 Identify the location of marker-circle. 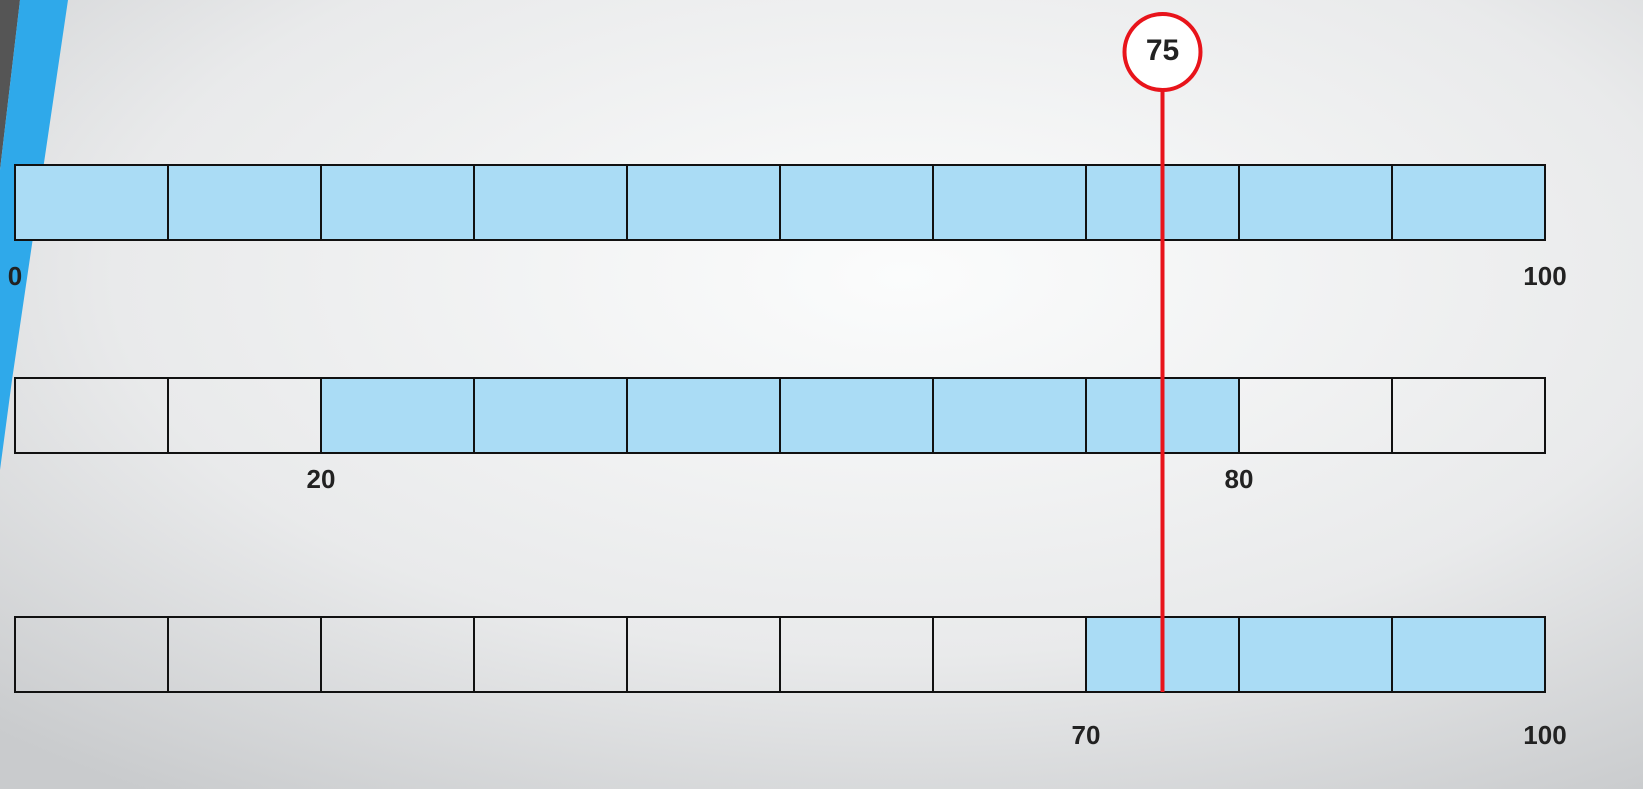
(1162, 52).